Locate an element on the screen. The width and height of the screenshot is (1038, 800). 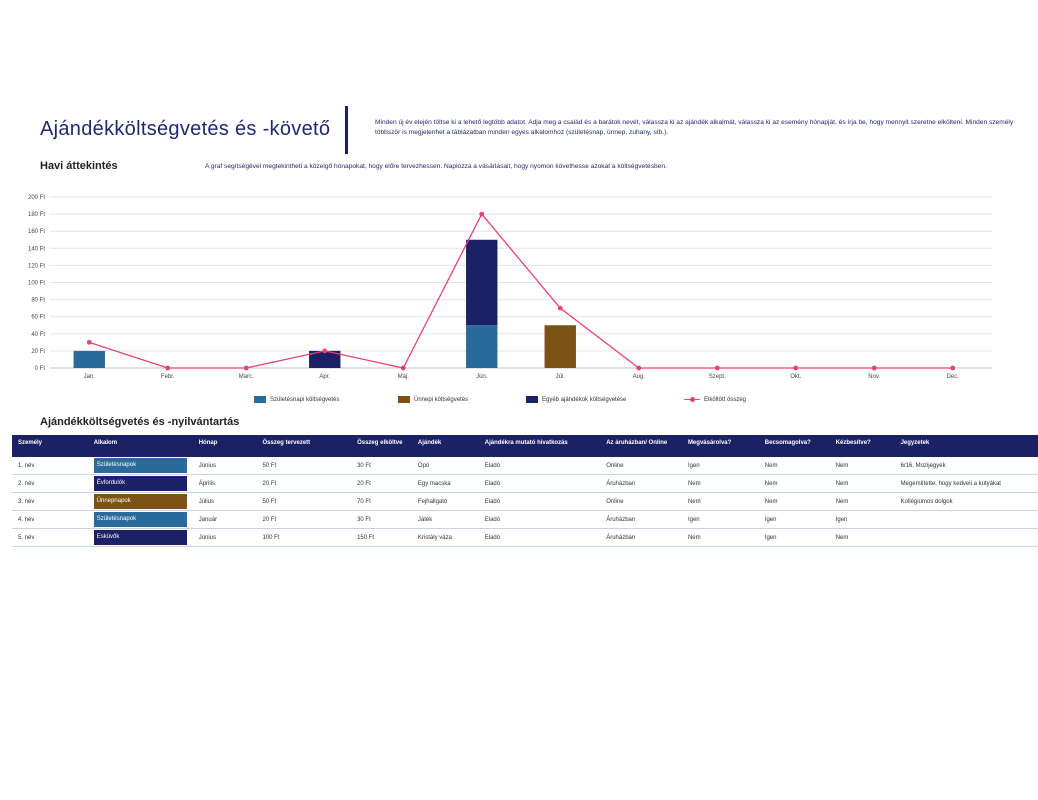
cell-month: Április is located at coordinates (224, 483).